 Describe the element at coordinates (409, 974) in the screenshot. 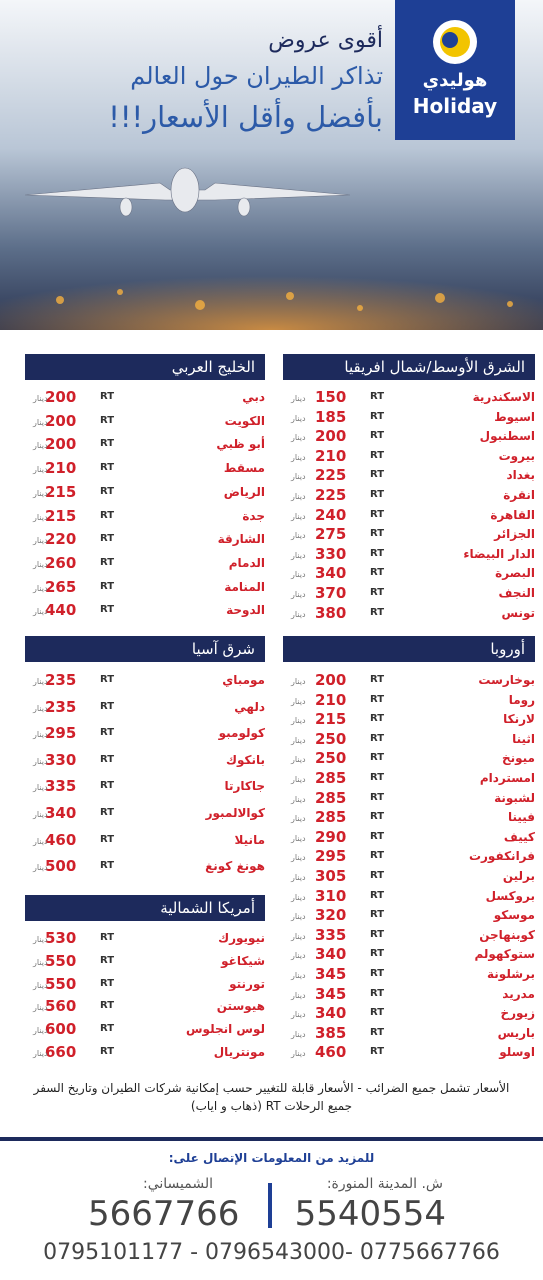

I see `price-row: برشلونة RT 345 دينار` at that location.